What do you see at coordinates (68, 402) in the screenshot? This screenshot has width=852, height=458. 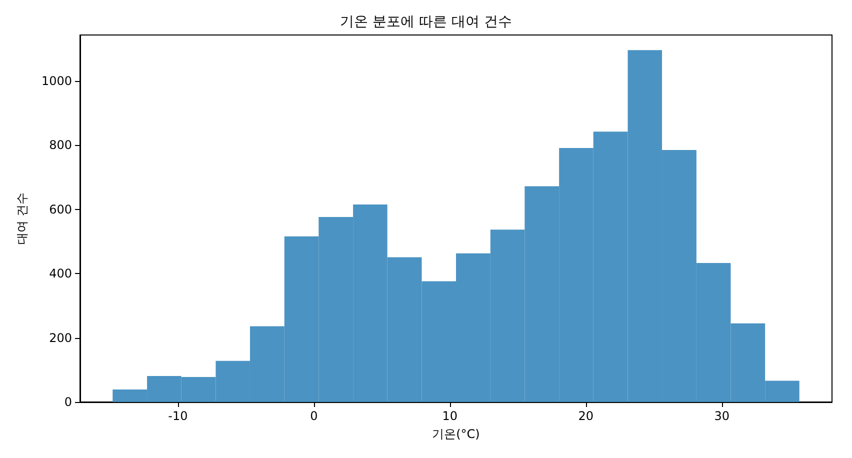 I see `y-tick-label: 0` at bounding box center [68, 402].